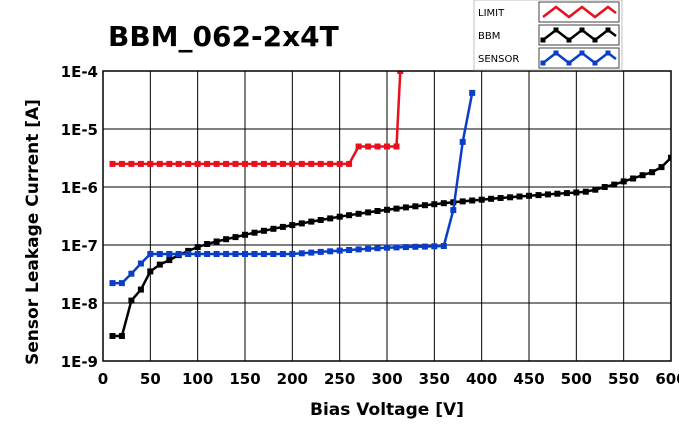  I want to click on legend-swatch-box, so click(579, 58).